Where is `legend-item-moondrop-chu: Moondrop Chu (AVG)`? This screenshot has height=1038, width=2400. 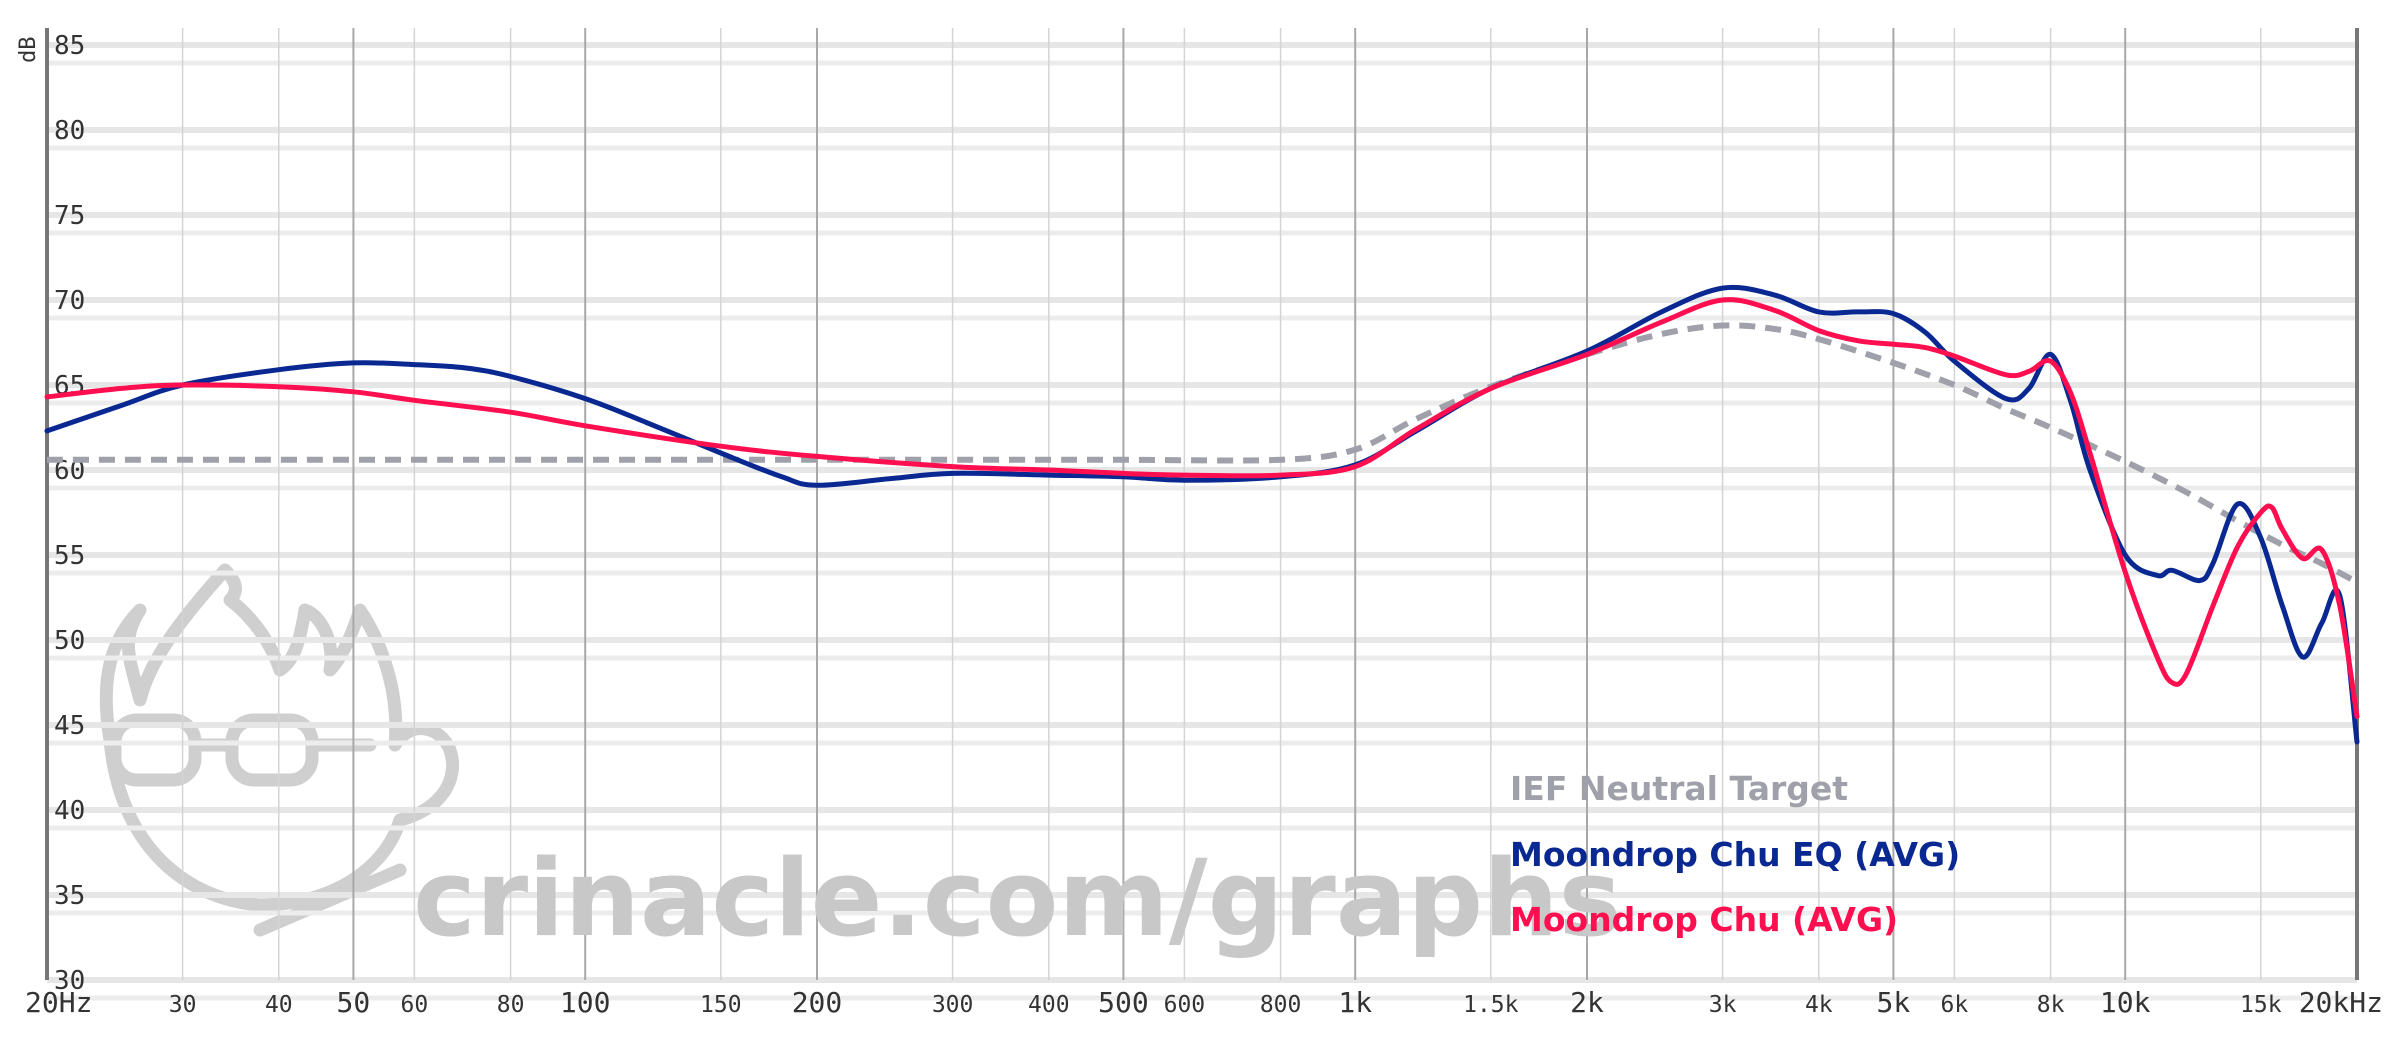 legend-item-moondrop-chu: Moondrop Chu (AVG) is located at coordinates (1704, 919).